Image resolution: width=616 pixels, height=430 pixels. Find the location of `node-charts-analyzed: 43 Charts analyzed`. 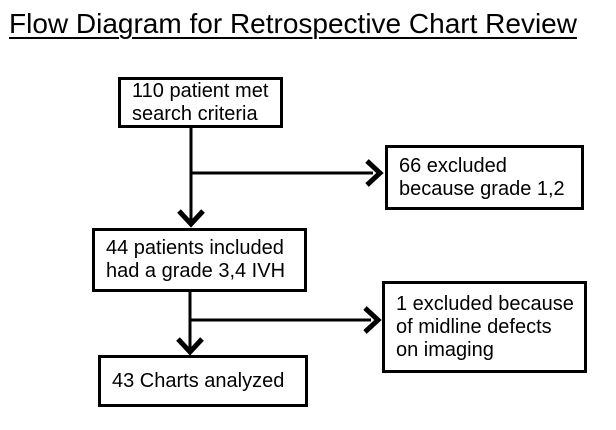

node-charts-analyzed: 43 Charts analyzed is located at coordinates (203, 381).